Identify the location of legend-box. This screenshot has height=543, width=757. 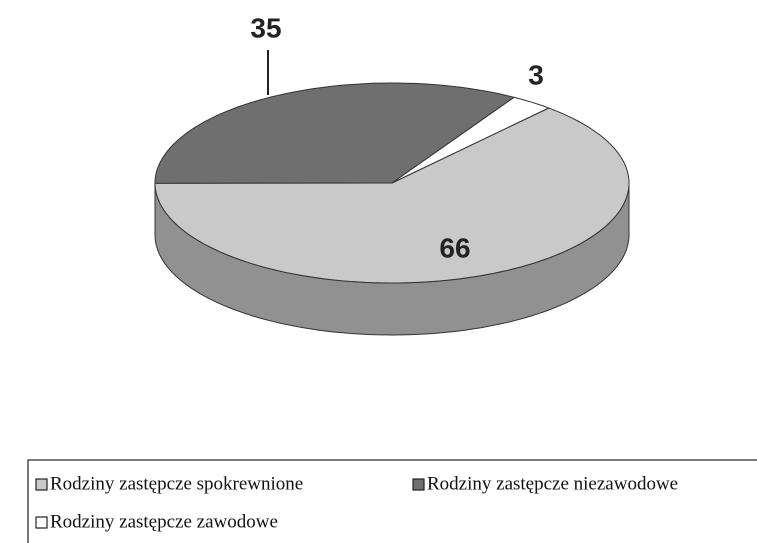
(392, 501).